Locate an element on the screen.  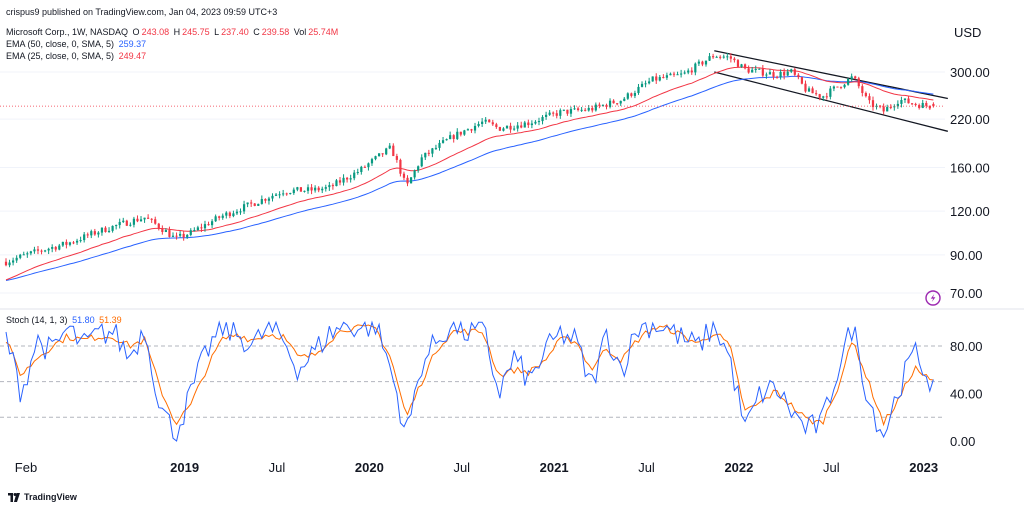
ema50-legend: EMA (50, close, 0, SMA, 5) 259.37 is located at coordinates (77, 44).